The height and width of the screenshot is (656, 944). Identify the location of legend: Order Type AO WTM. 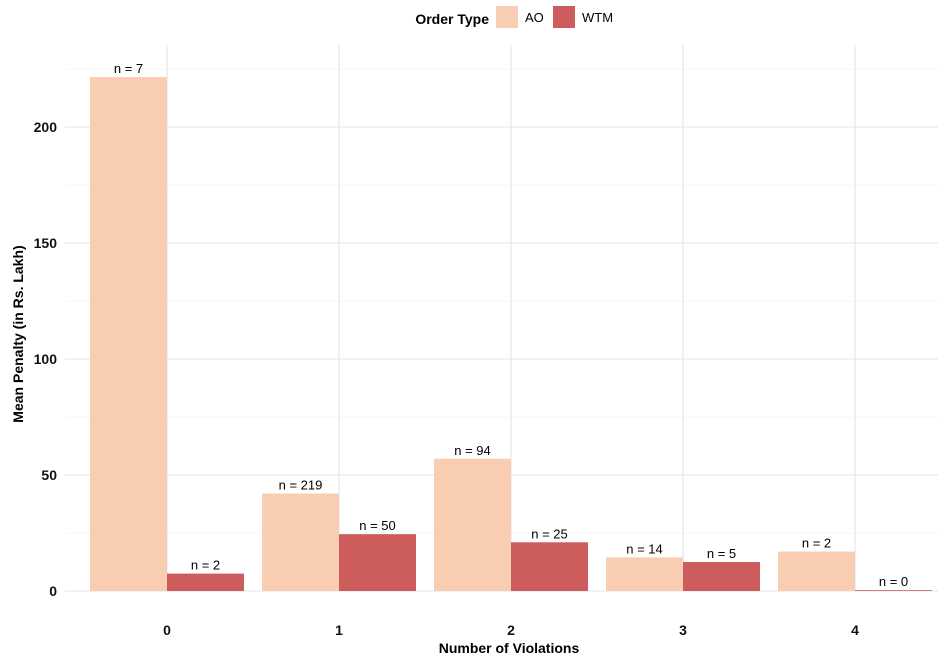
(514, 17).